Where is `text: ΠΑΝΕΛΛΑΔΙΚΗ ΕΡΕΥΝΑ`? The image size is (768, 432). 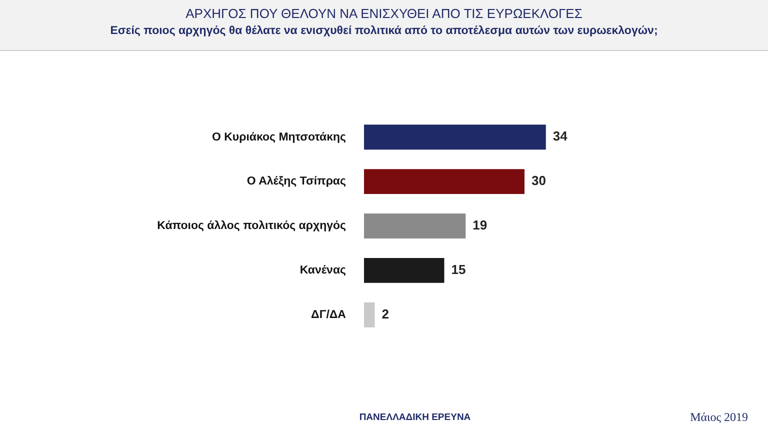
text: ΠΑΝΕΛΛΑΔΙΚΗ ΕΡΕΥΝΑ is located at coordinates (415, 417).